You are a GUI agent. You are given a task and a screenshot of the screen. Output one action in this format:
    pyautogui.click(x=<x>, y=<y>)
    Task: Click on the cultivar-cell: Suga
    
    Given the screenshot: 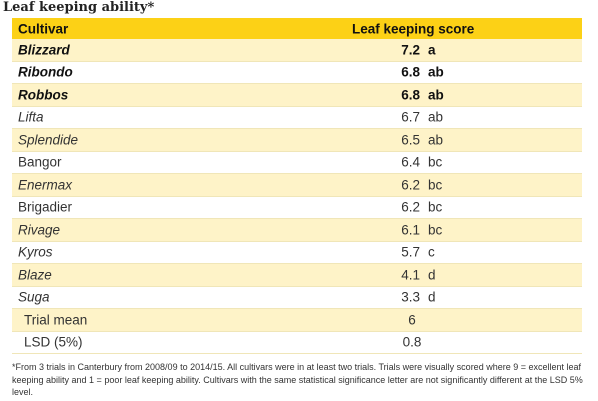 What is the action you would take?
    pyautogui.click(x=34, y=297)
    